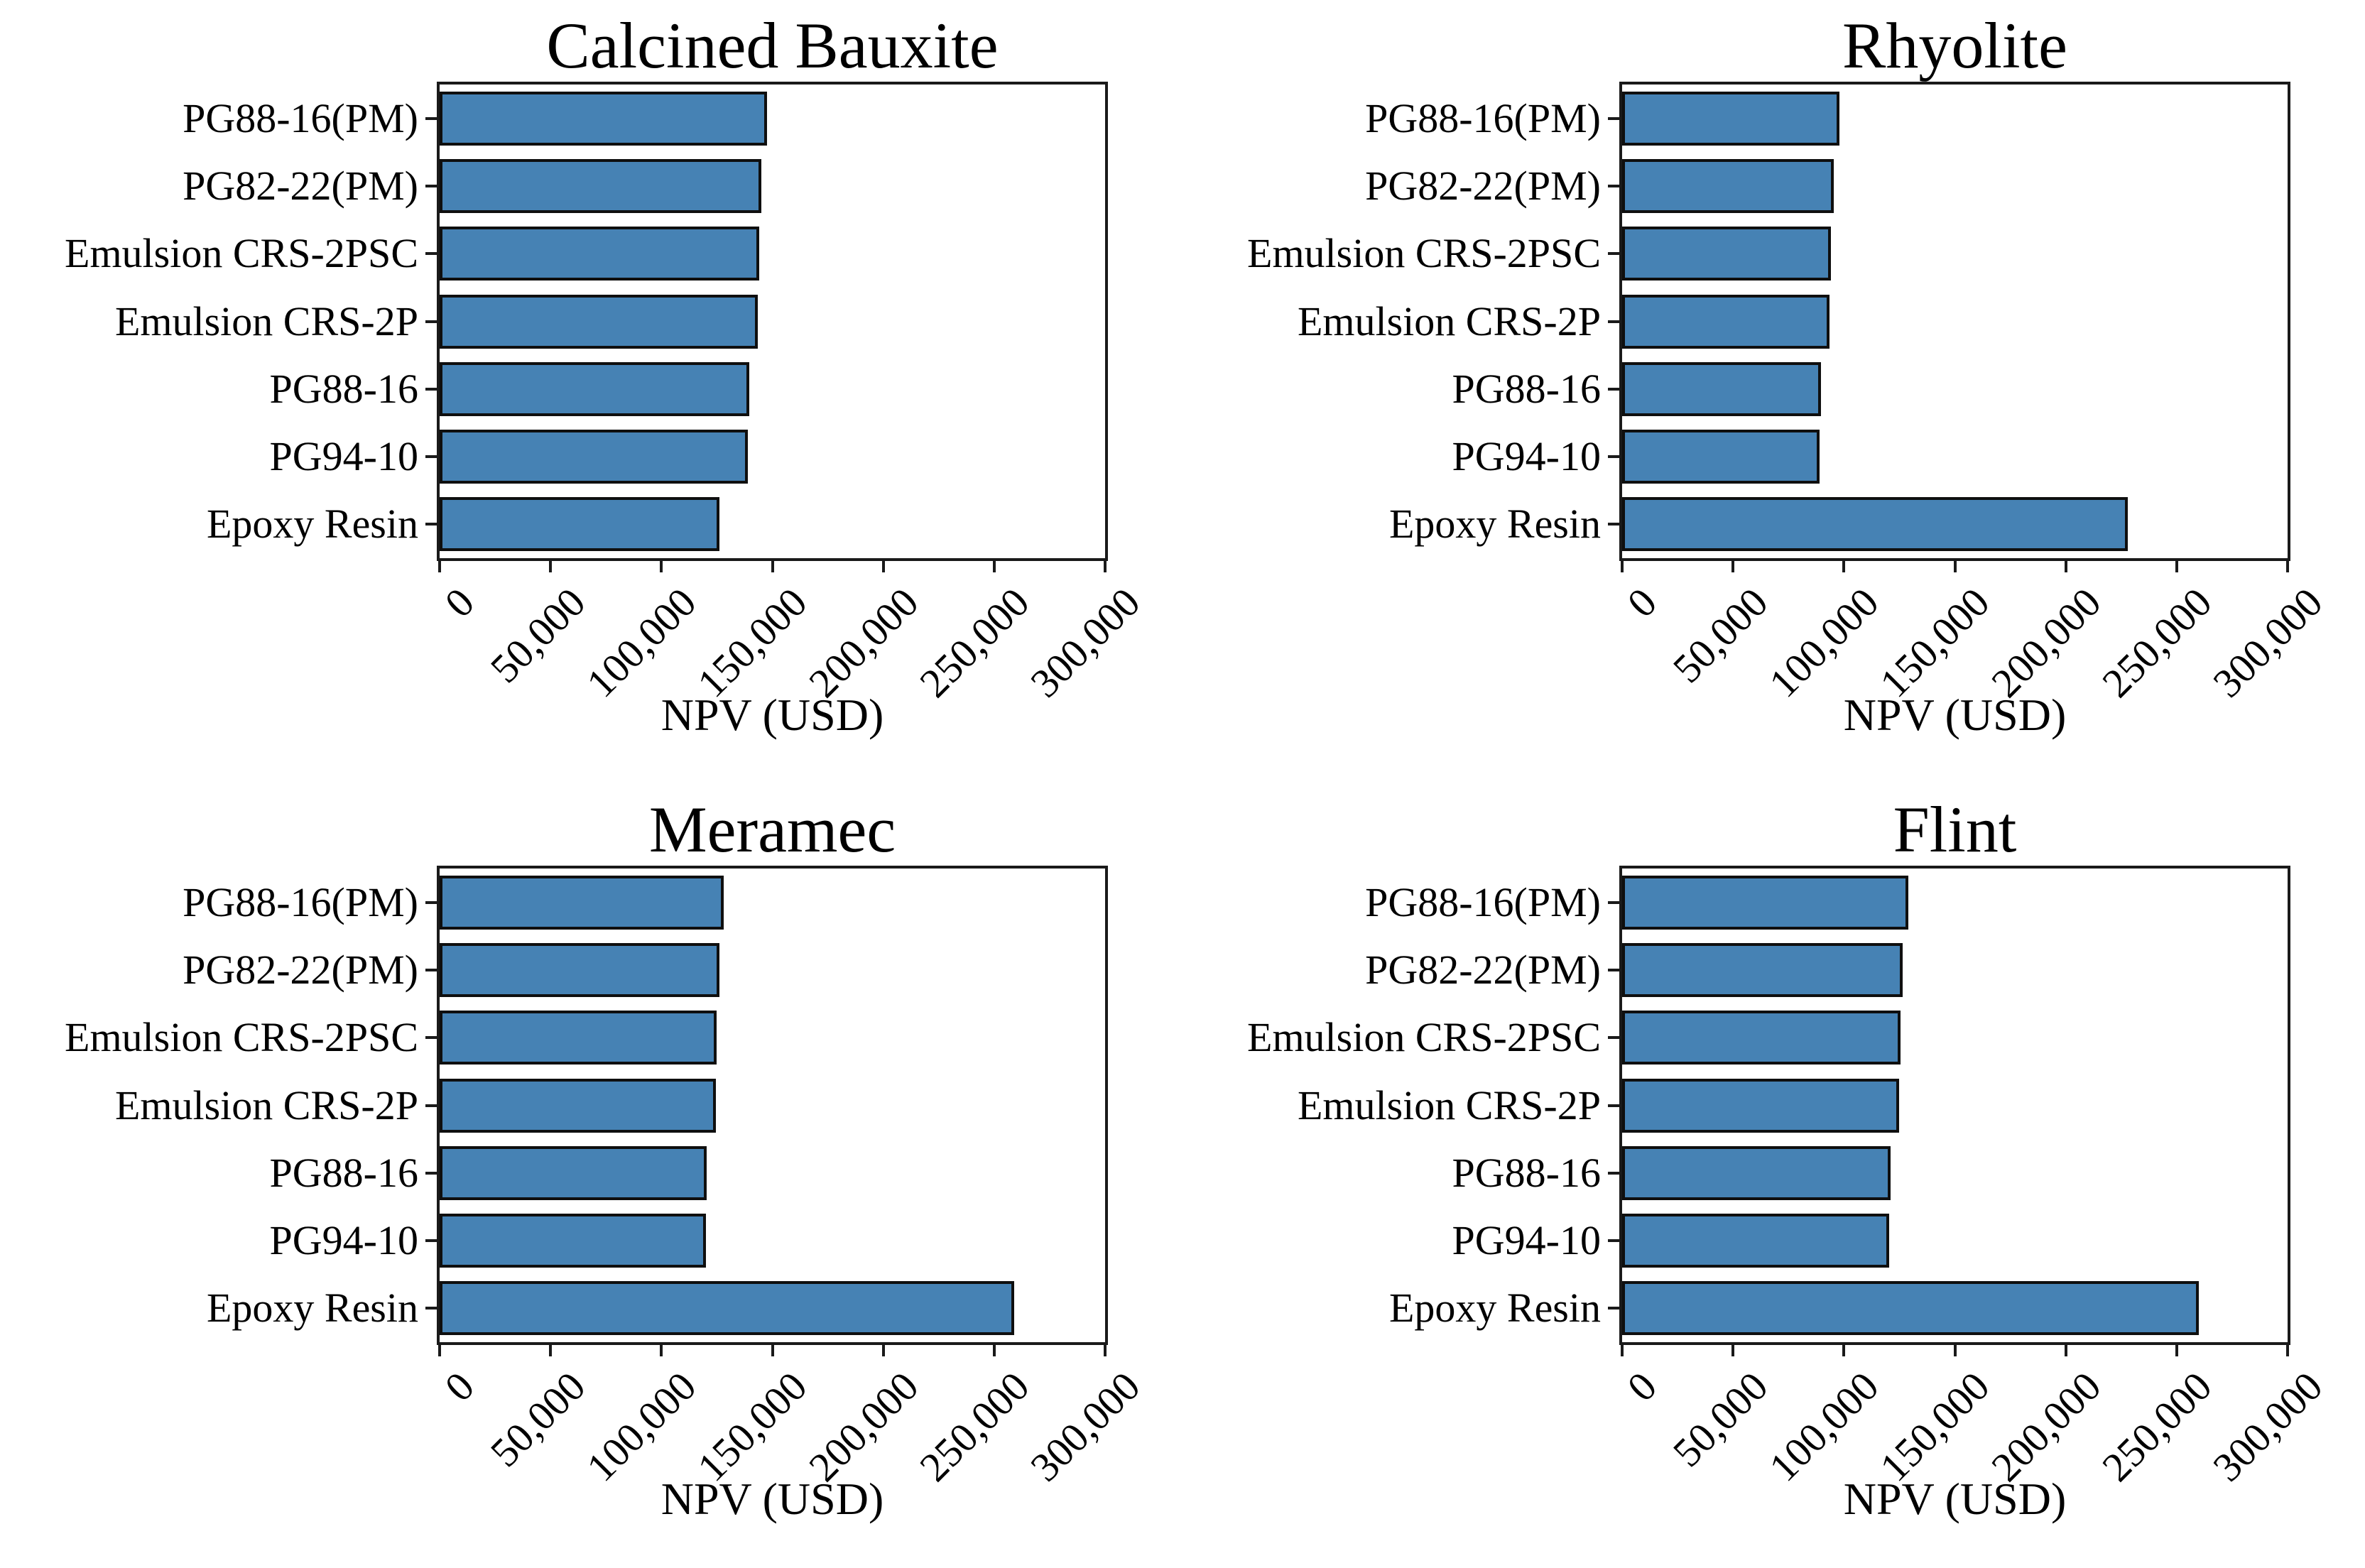 This screenshot has width=2365, height=1568. I want to click on x-tick-label: 150,000, so click(1934, 1427).